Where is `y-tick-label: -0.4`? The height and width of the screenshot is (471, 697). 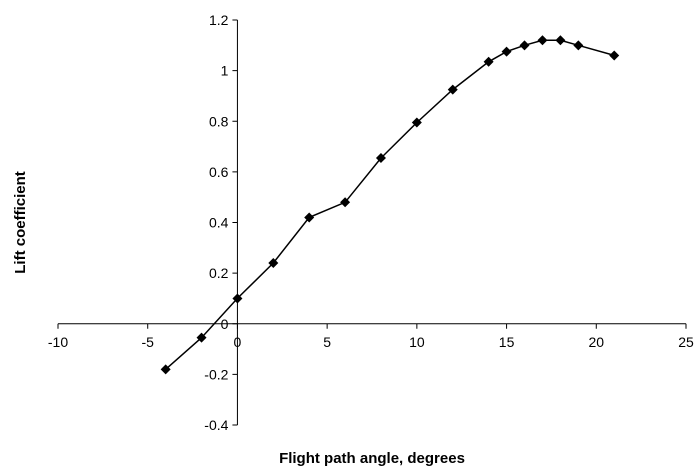
y-tick-label: -0.4 is located at coordinates (216, 425).